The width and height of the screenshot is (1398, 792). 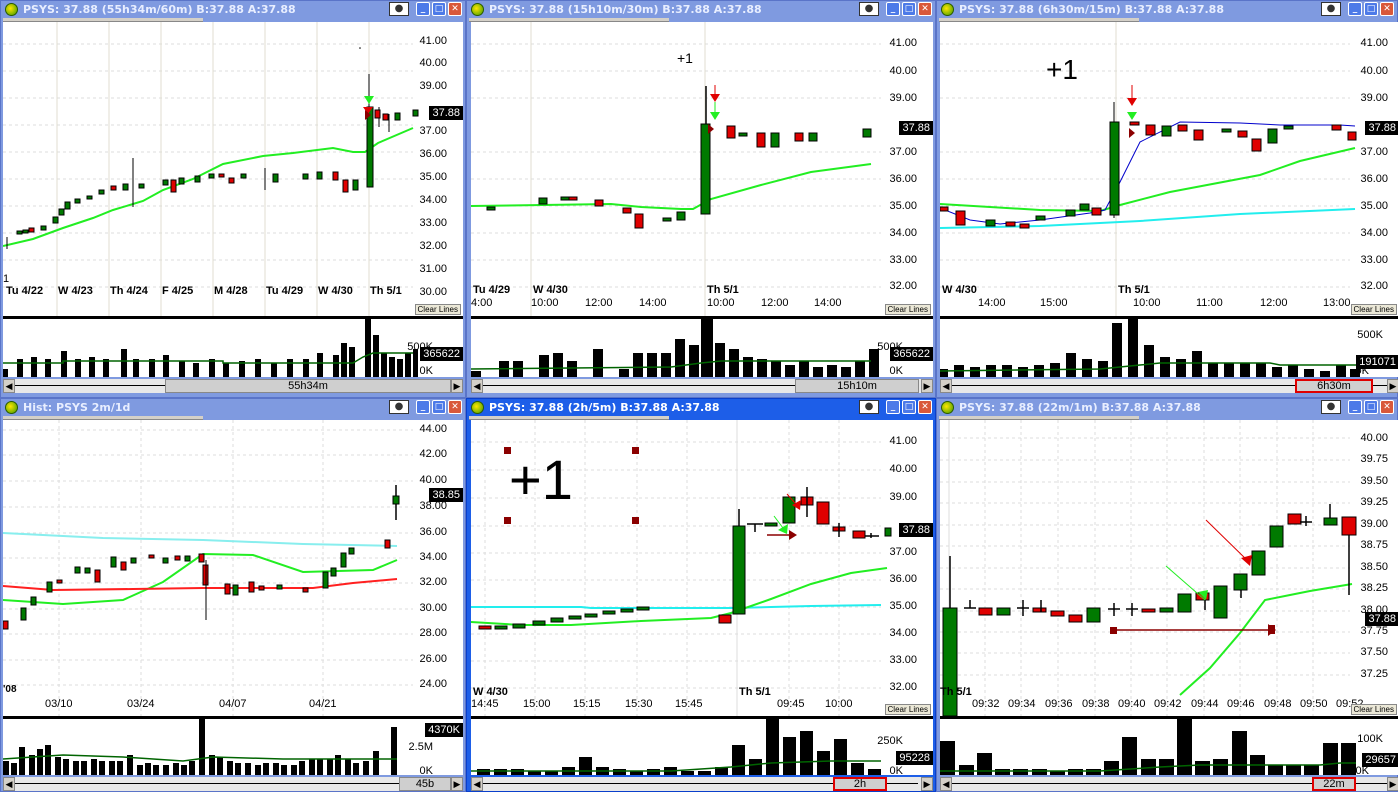 I want to click on position-annotation: +1, so click(x=685, y=58).